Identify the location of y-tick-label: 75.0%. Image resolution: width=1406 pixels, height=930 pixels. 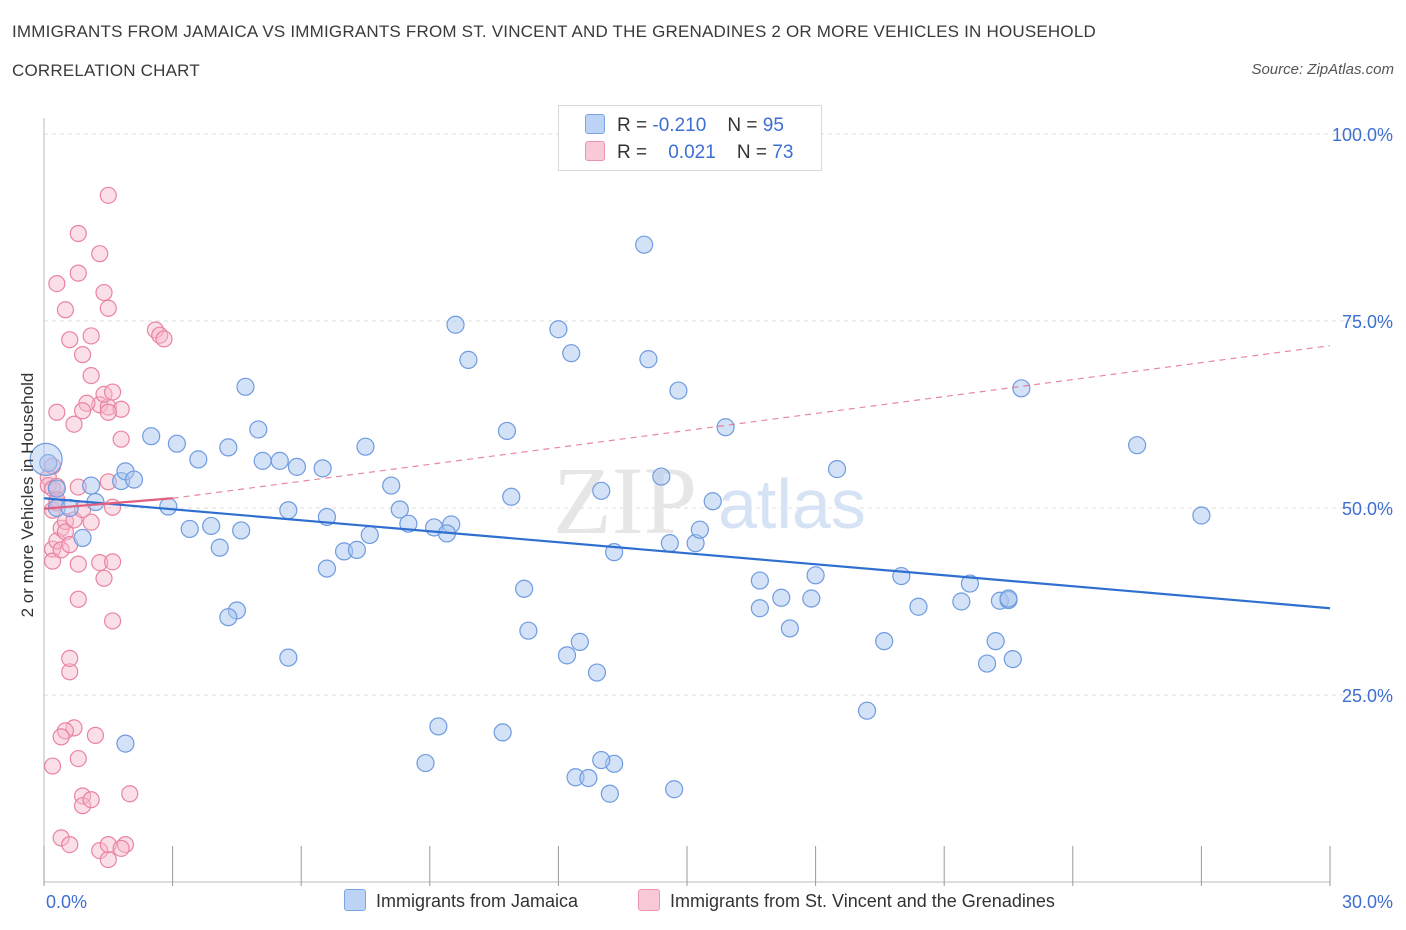
(1367, 322).